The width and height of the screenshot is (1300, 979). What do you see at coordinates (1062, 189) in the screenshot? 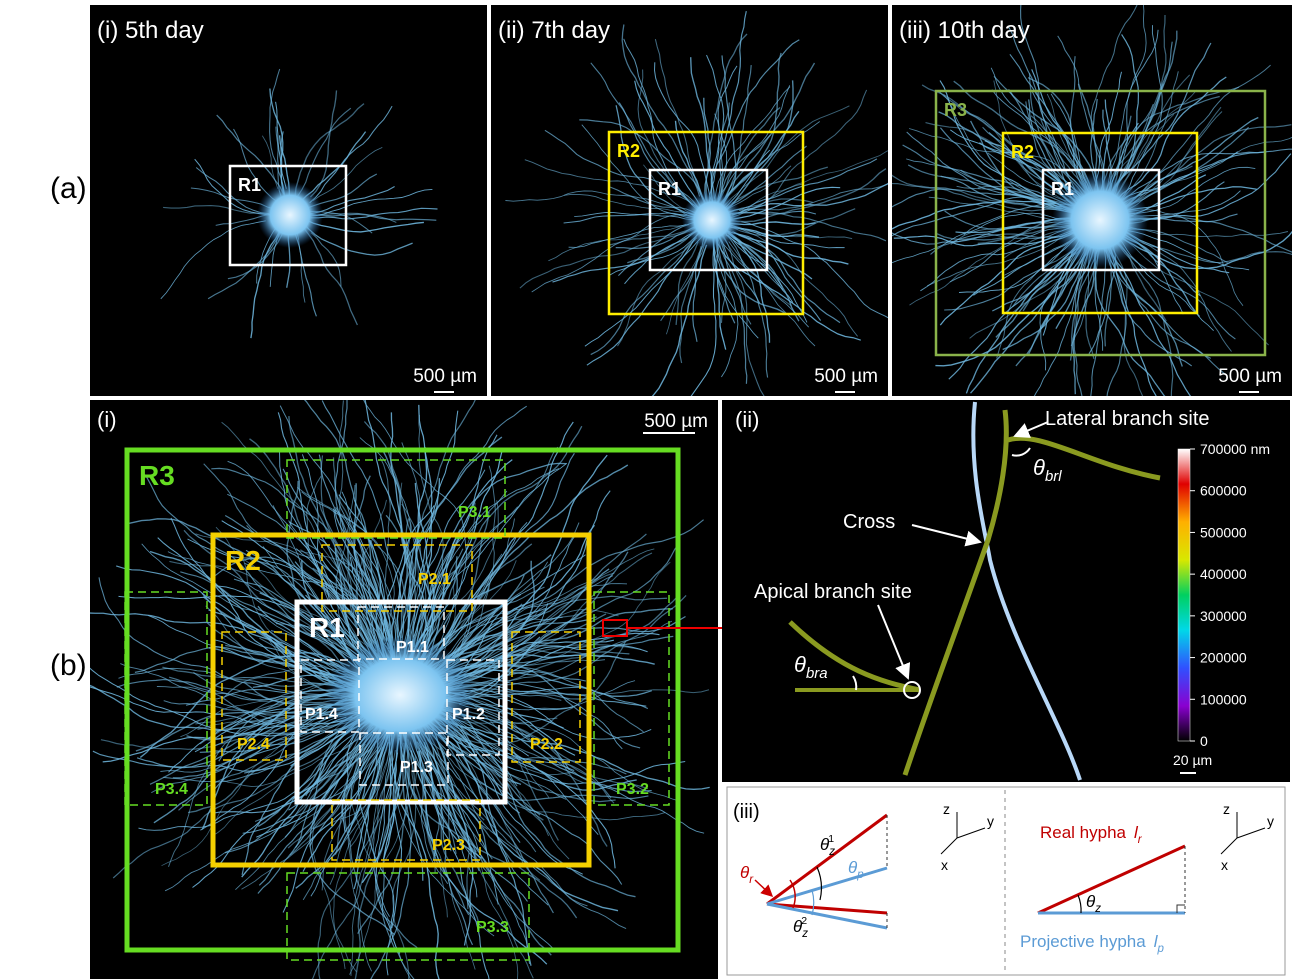
I see `region-label: R1` at bounding box center [1062, 189].